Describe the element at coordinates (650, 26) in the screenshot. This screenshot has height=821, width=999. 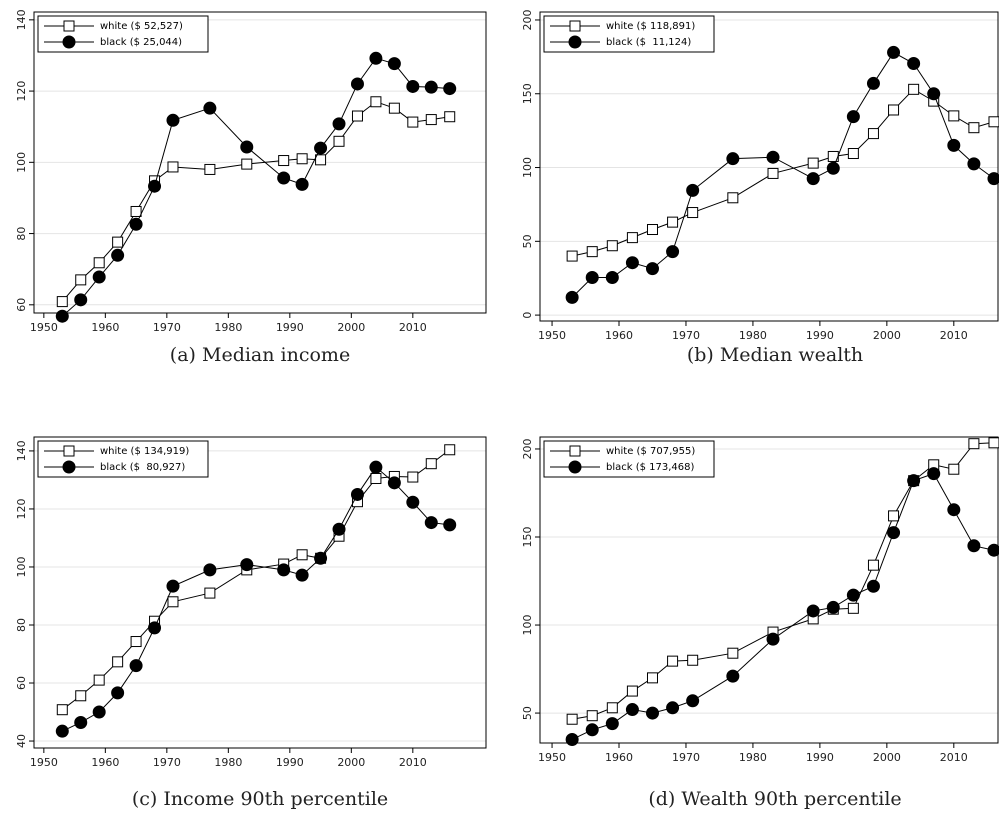
I see `legend-label: white ($ 118,891)` at that location.